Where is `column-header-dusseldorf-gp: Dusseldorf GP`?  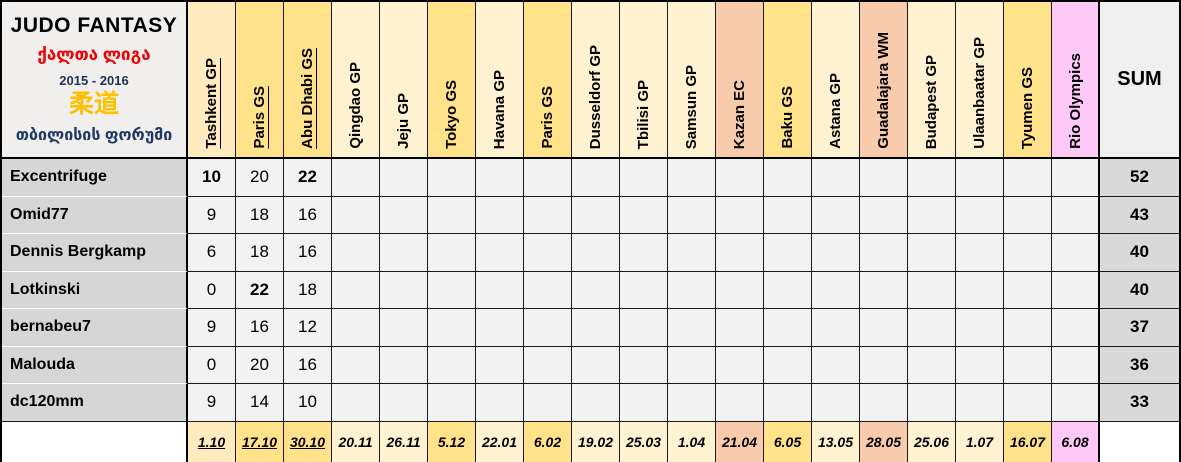
column-header-dusseldorf-gp: Dusseldorf GP is located at coordinates (596, 80).